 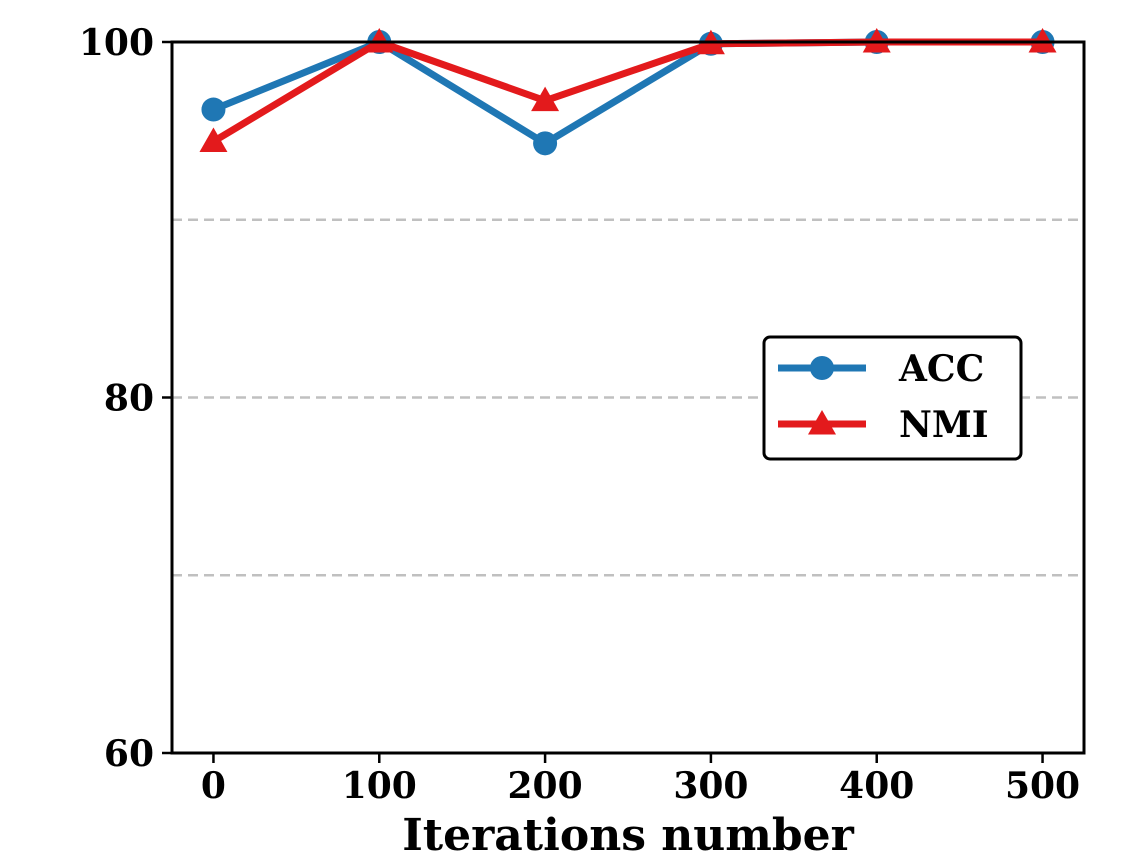 I want to click on y-tick-label: 100, so click(x=116, y=43).